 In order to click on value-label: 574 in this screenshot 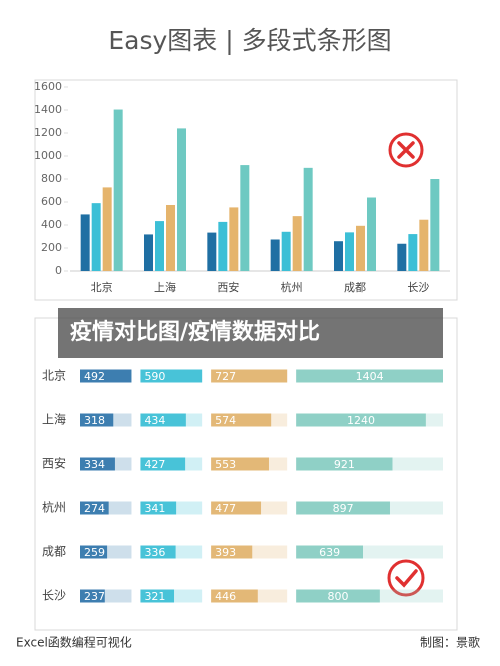, I will do `click(225, 420)`.